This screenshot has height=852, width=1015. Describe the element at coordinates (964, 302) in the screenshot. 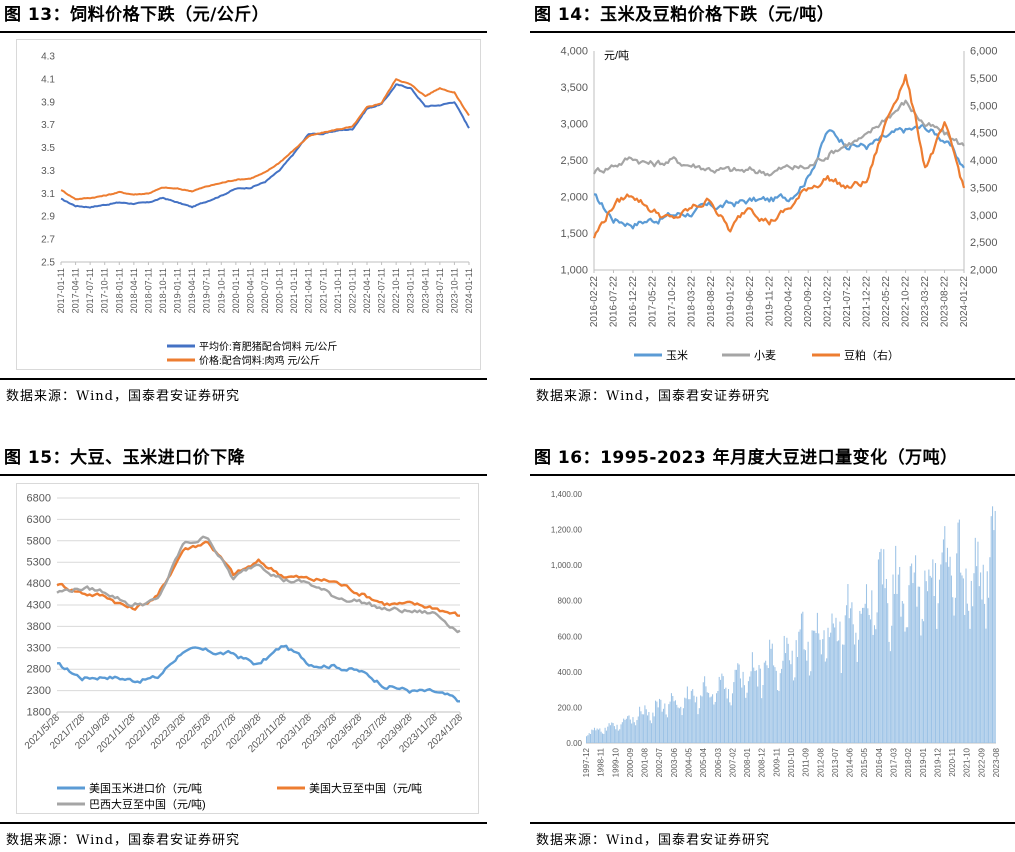

I see `x-tick-label: 2024-01-22` at that location.